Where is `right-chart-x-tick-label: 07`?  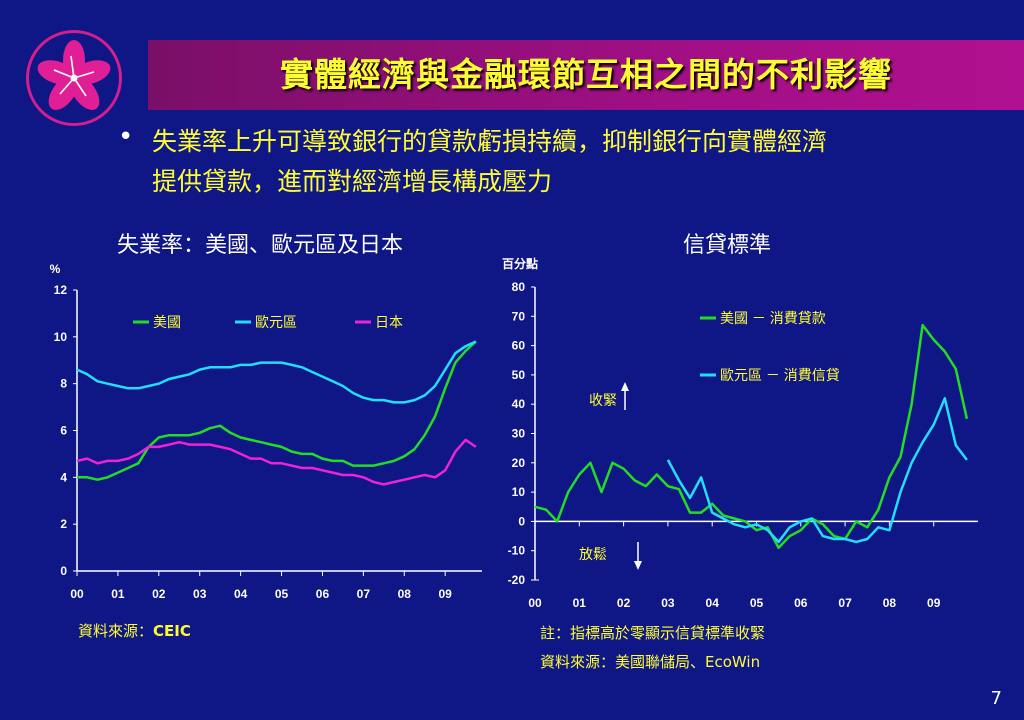
right-chart-x-tick-label: 07 is located at coordinates (845, 603).